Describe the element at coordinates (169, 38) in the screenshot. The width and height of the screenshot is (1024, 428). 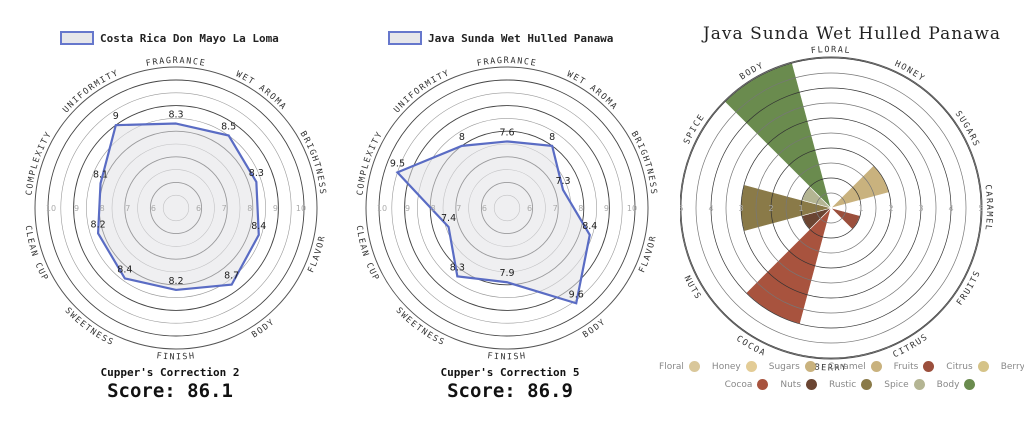
I see `legend-costa-rica: Costa Rica Don Mayo La Loma` at that location.